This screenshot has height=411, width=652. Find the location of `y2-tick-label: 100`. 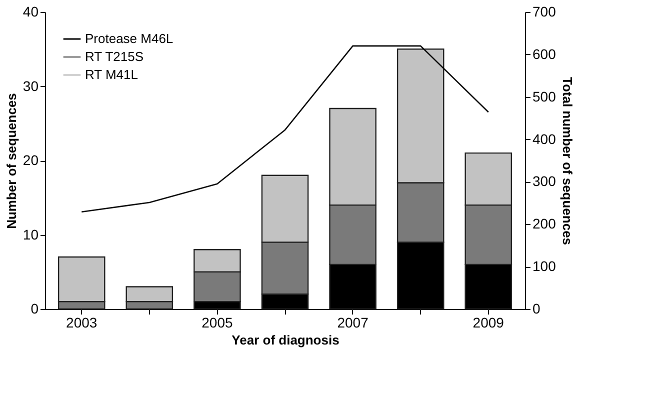

y2-tick-label: 100 is located at coordinates (544, 266).